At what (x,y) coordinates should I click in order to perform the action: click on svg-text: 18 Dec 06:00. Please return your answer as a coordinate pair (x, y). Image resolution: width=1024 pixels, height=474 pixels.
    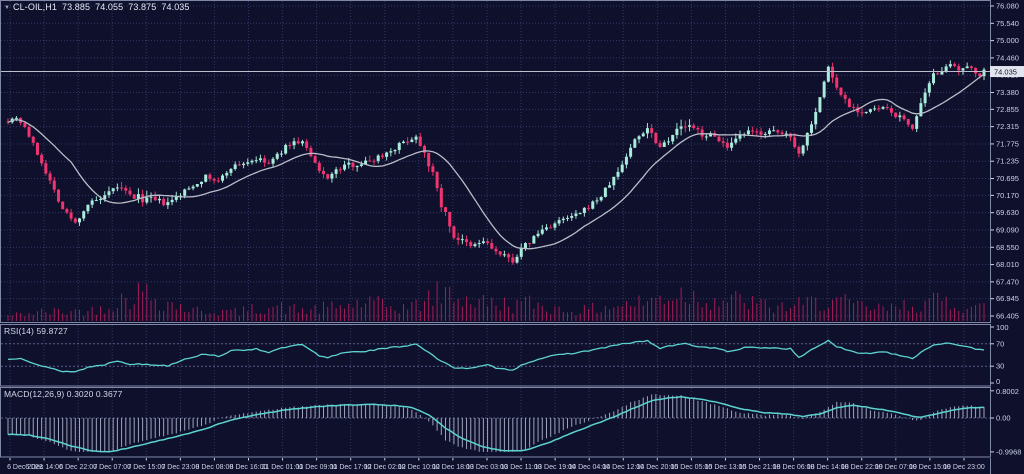
    Looking at the image, I should click on (794, 467).